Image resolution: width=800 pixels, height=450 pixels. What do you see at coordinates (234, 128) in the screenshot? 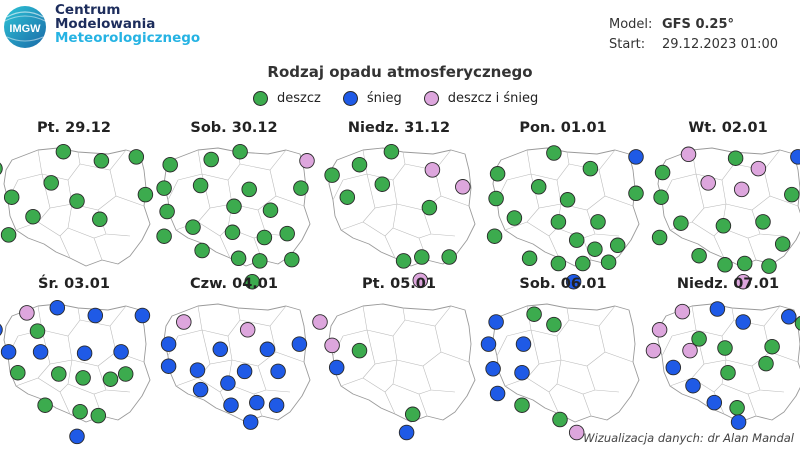
I see `panel-date: Sob. 30.12` at bounding box center [234, 128].